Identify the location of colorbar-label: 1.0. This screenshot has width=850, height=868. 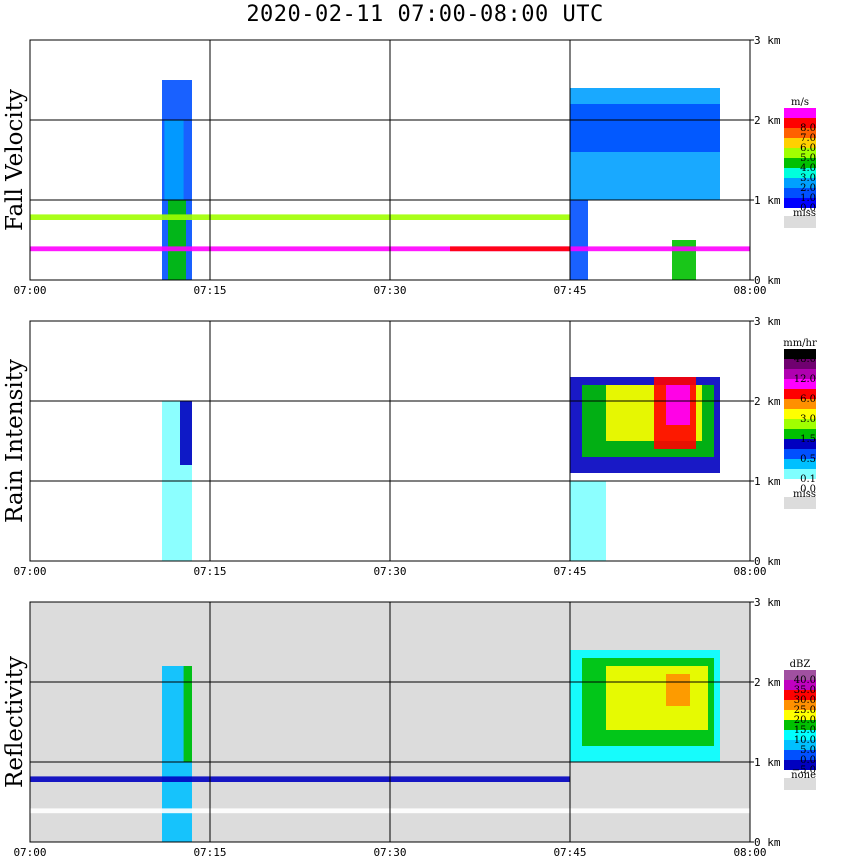
(808, 198).